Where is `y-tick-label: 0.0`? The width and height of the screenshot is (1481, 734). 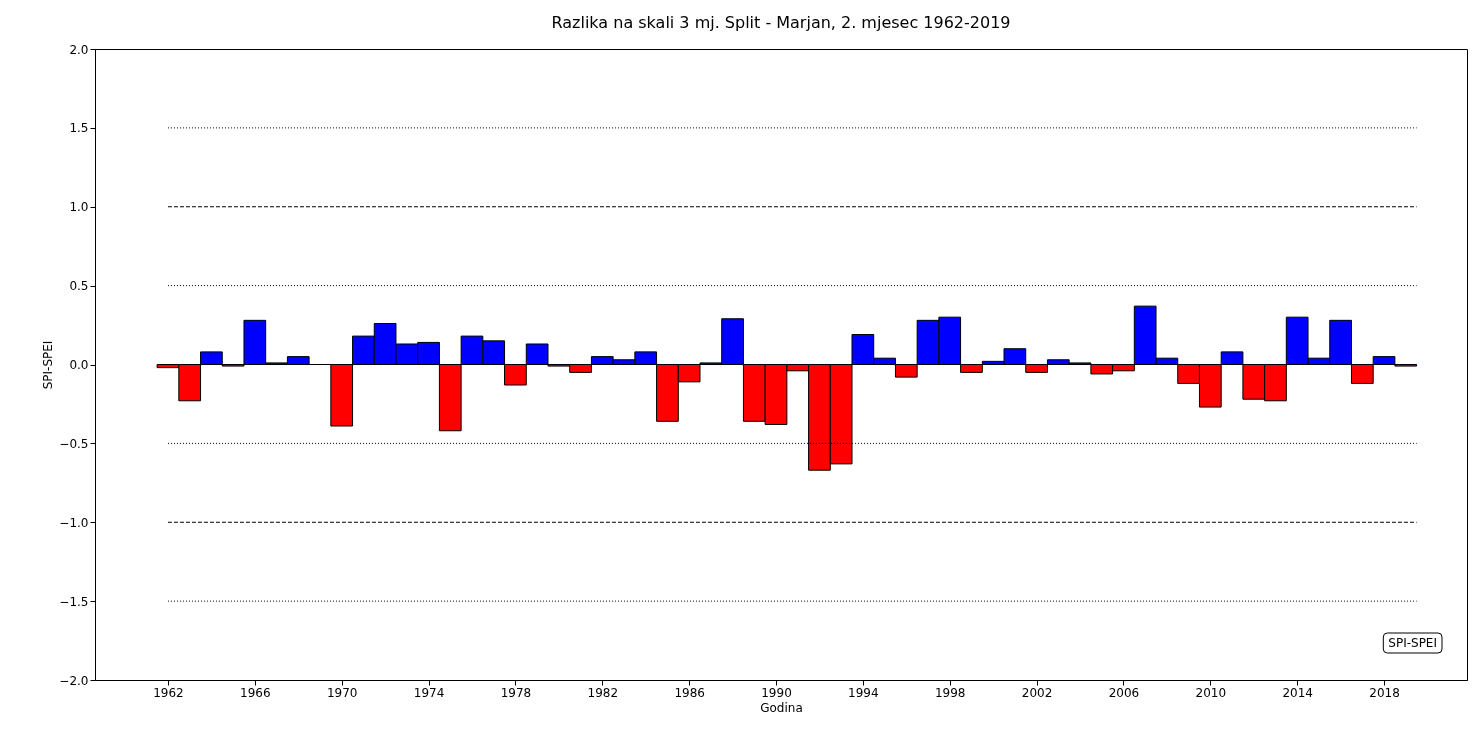
y-tick-label: 0.0 is located at coordinates (79, 365).